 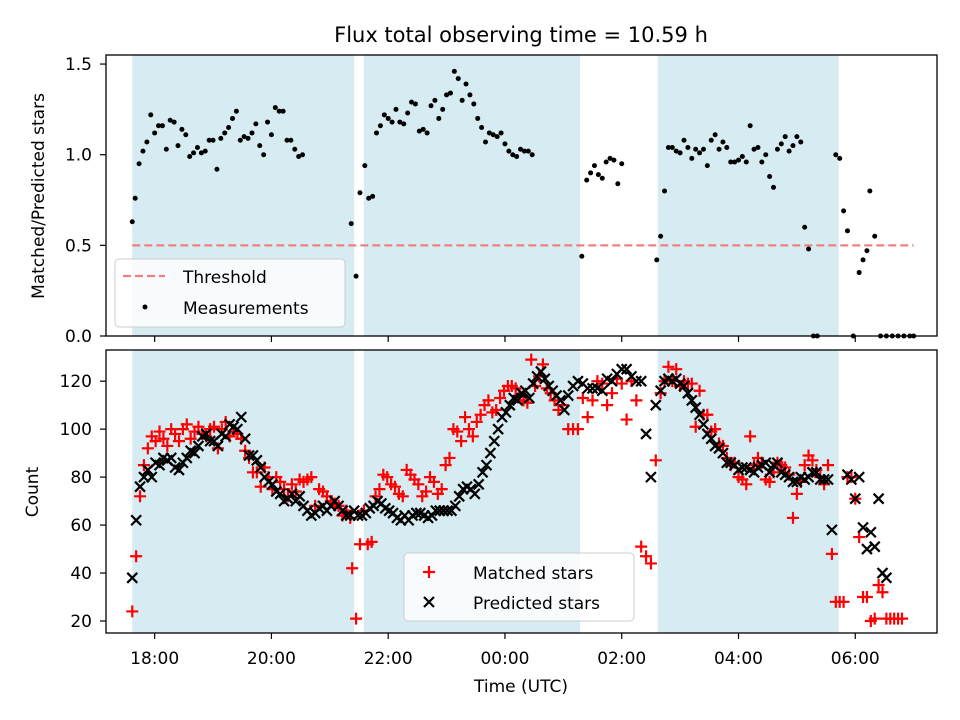 I want to click on matched-legend-swatch, so click(x=429, y=572).